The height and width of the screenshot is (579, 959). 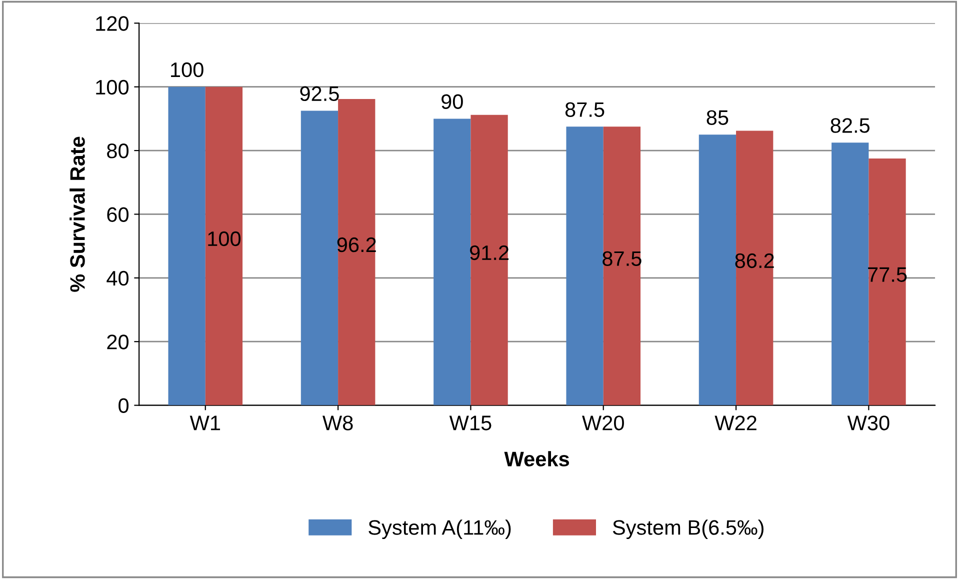 What do you see at coordinates (537, 458) in the screenshot?
I see `x-axis-title: Weeks` at bounding box center [537, 458].